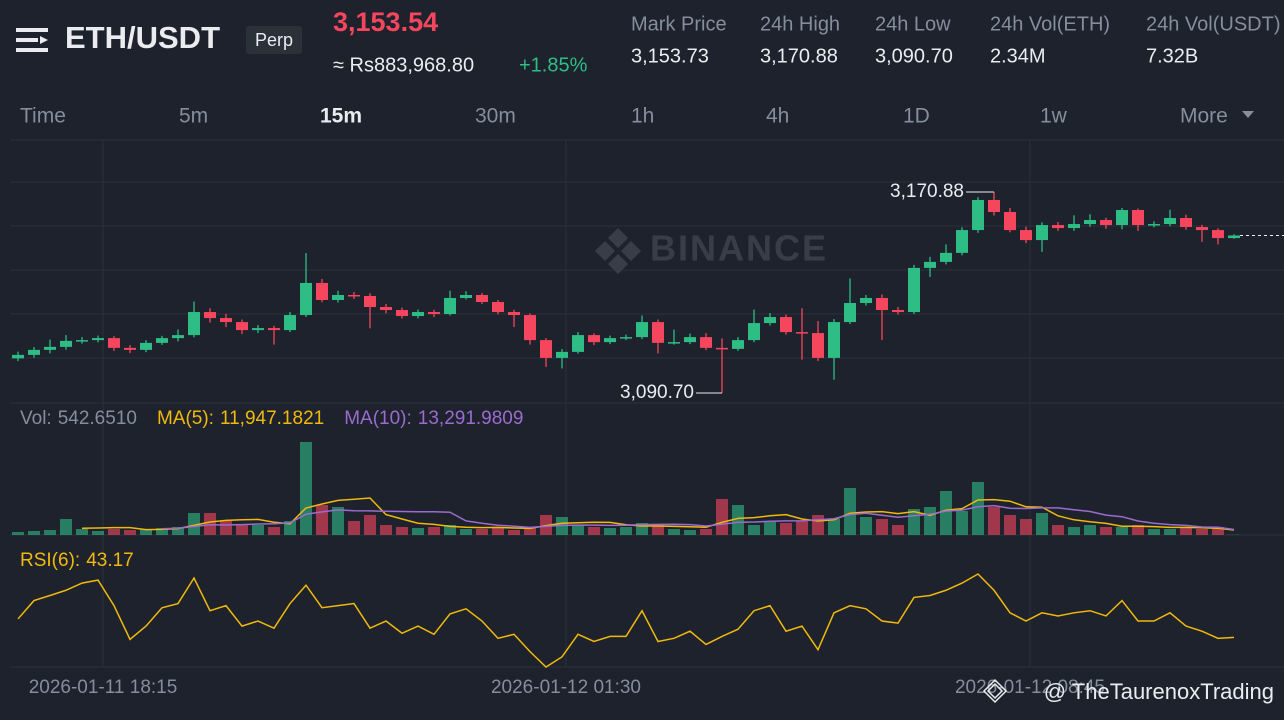  I want to click on stat-label: 24h High, so click(800, 24).